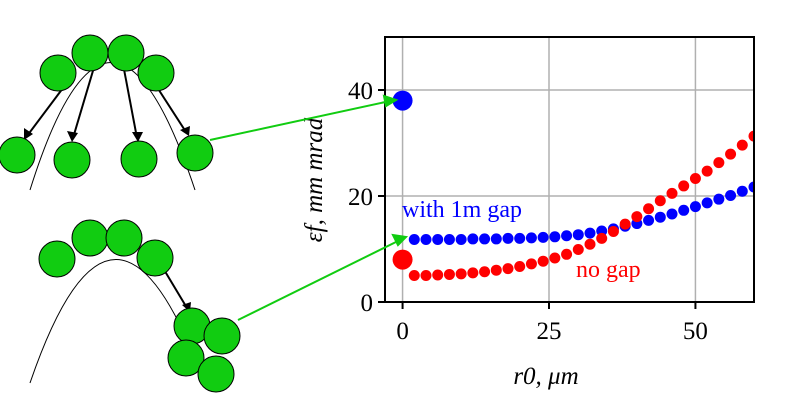 Image resolution: width=789 pixels, height=413 pixels. Describe the element at coordinates (402, 259) in the screenshot. I see `highlight-point-red` at that location.